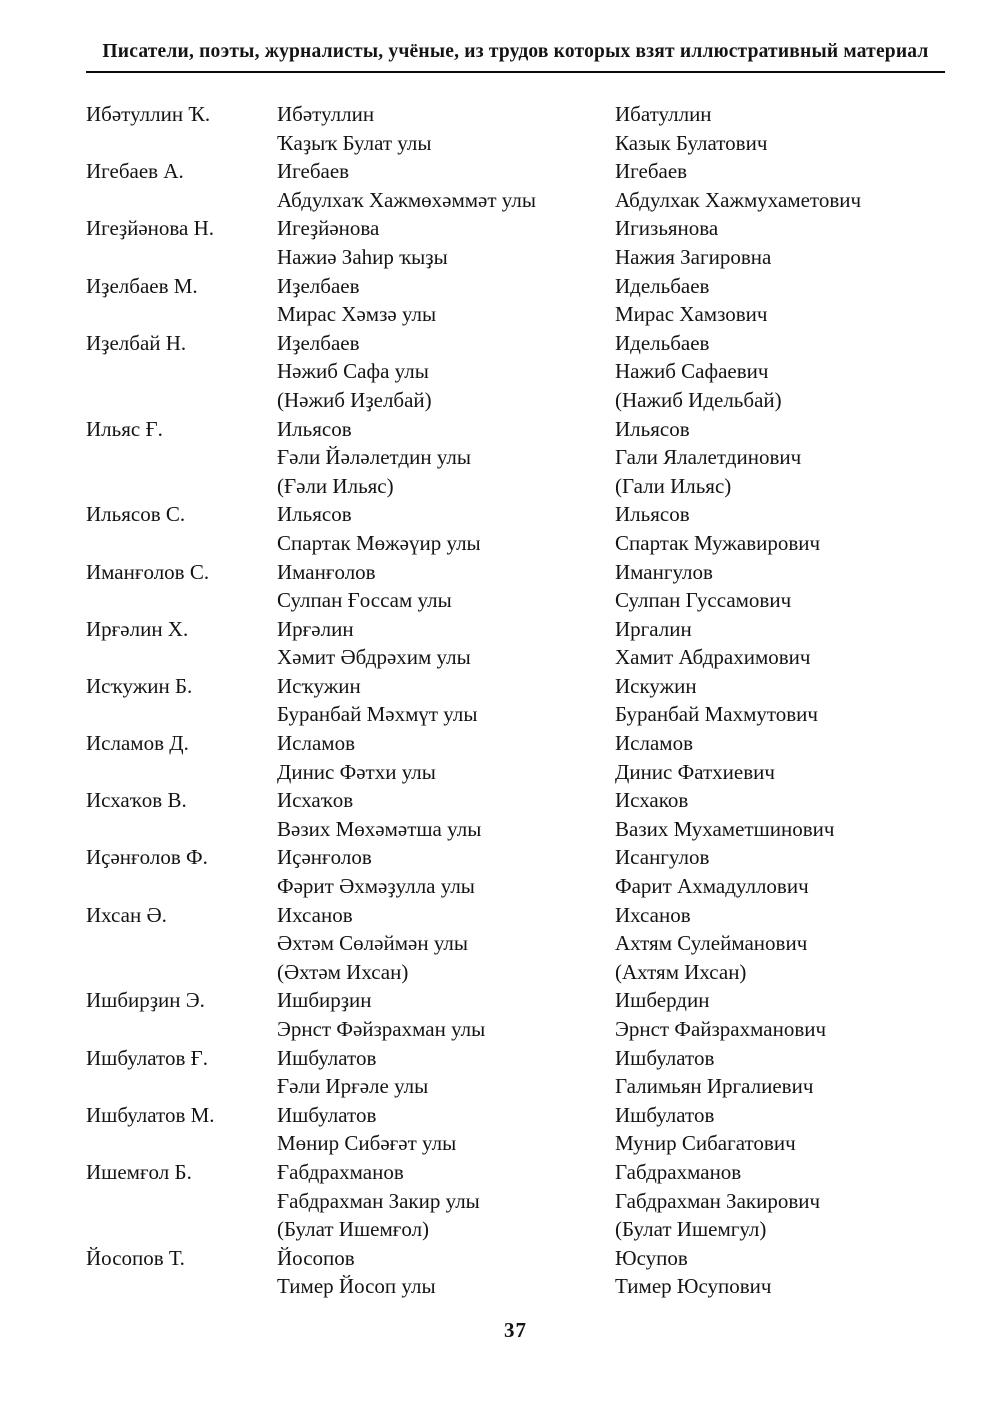 The height and width of the screenshot is (1428, 1000). I want to click on bashkir-name-cell: Иҙелбаев Мирас Хәмзә улы, so click(446, 300).